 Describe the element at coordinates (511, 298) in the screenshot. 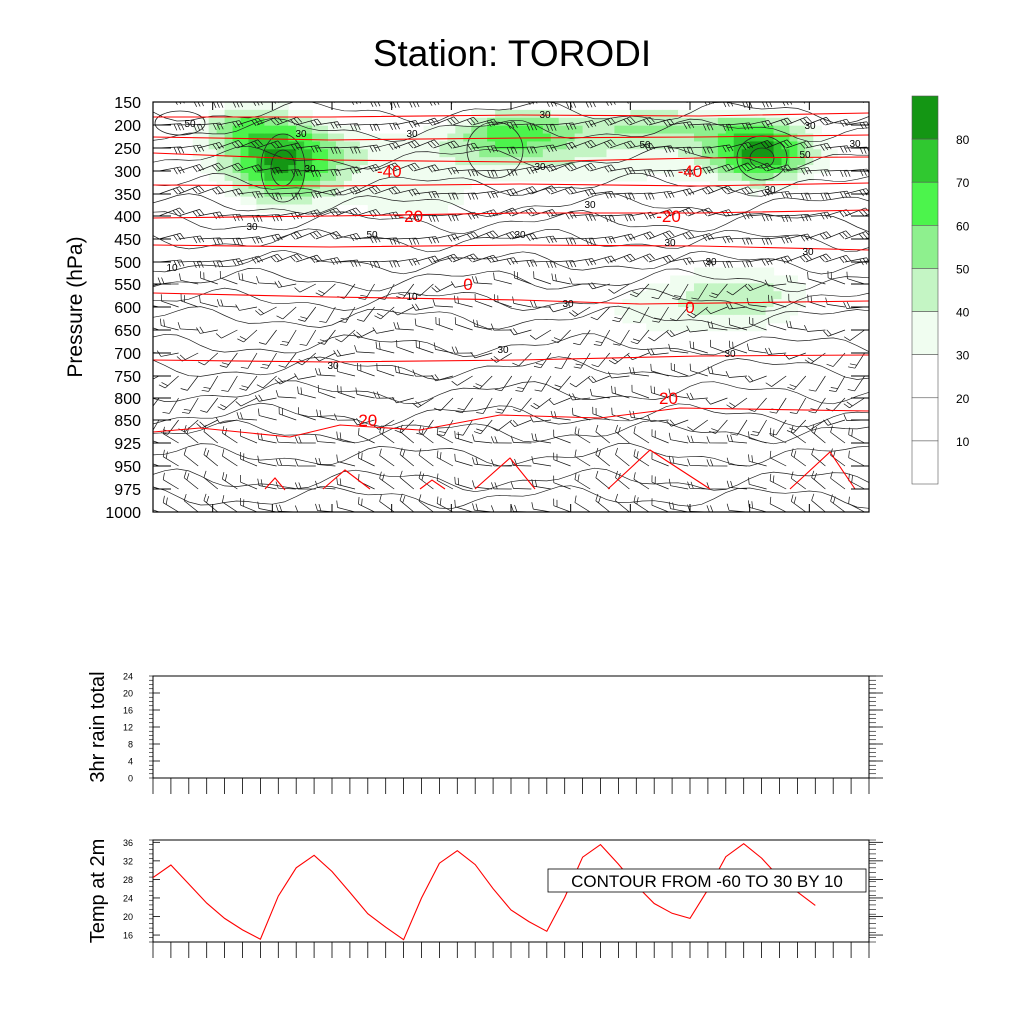

I see `temperature-contour` at that location.